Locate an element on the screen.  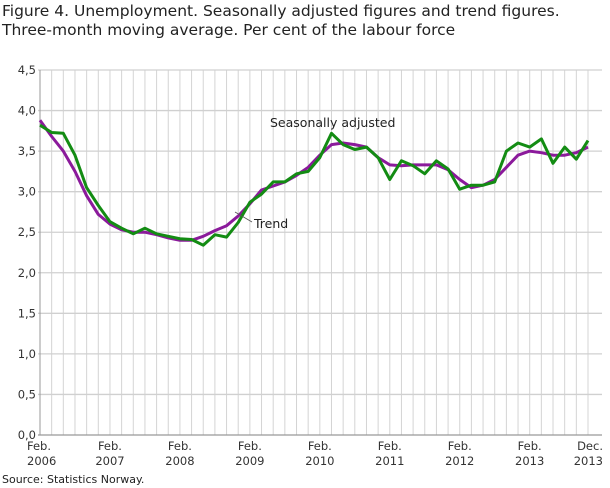
y-tick-label: 0,5 is located at coordinates (27, 394).